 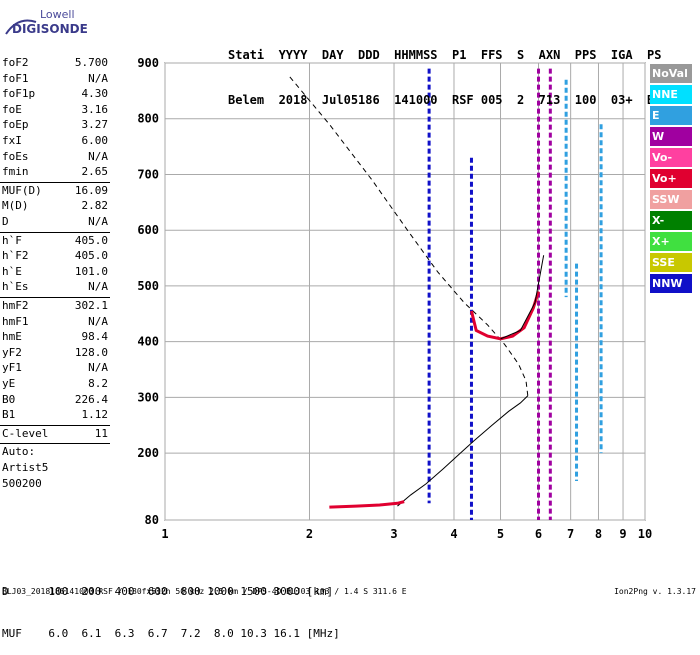 What do you see at coordinates (15, 287) in the screenshot?
I see `param-key: h`Es` at bounding box center [15, 287].